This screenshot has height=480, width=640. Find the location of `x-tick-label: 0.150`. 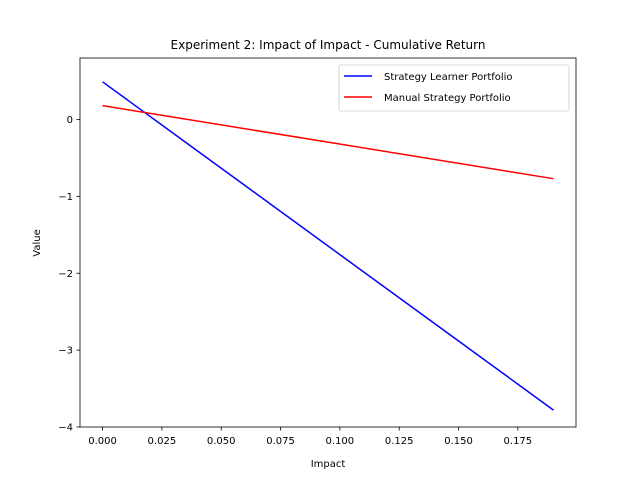

x-tick-label: 0.150 is located at coordinates (458, 441).